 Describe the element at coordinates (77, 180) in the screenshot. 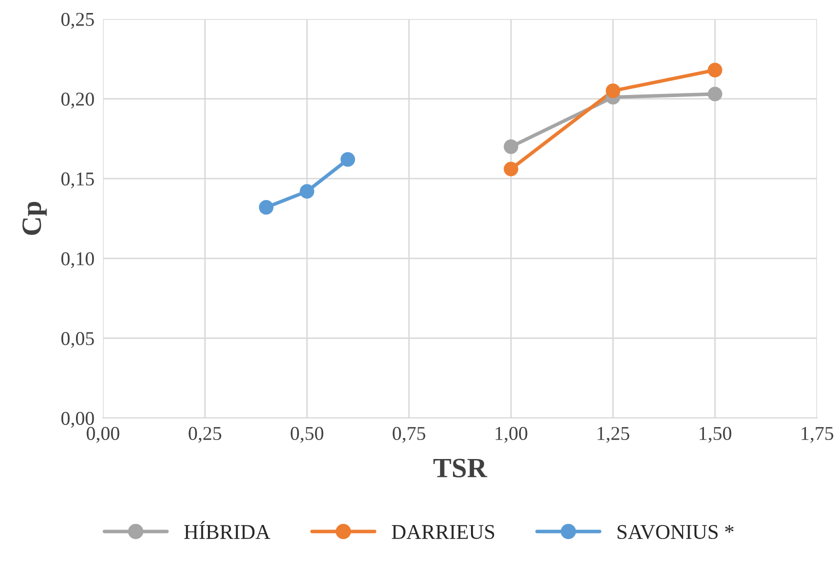

I see `y-tick-label: 0,15` at that location.